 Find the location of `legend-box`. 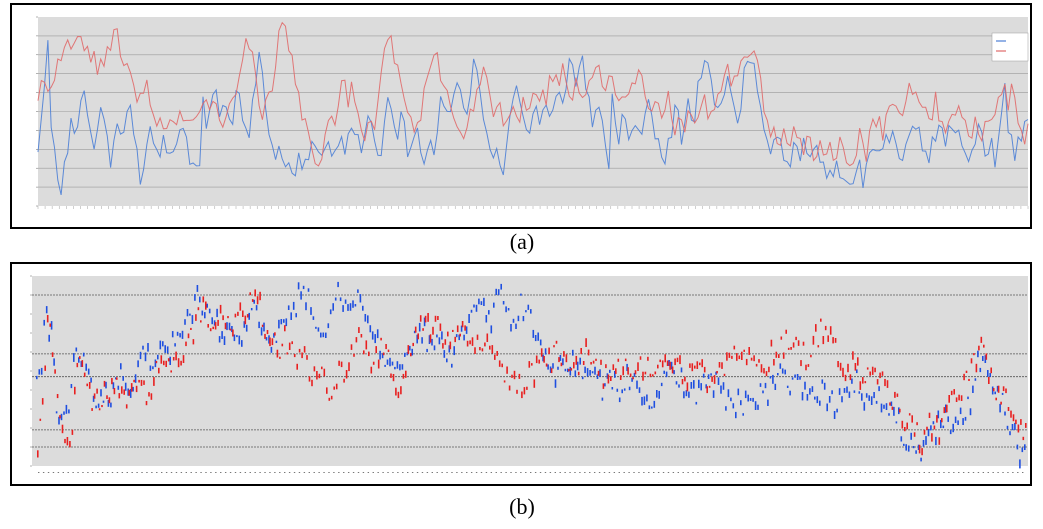

legend-box is located at coordinates (1010, 47).